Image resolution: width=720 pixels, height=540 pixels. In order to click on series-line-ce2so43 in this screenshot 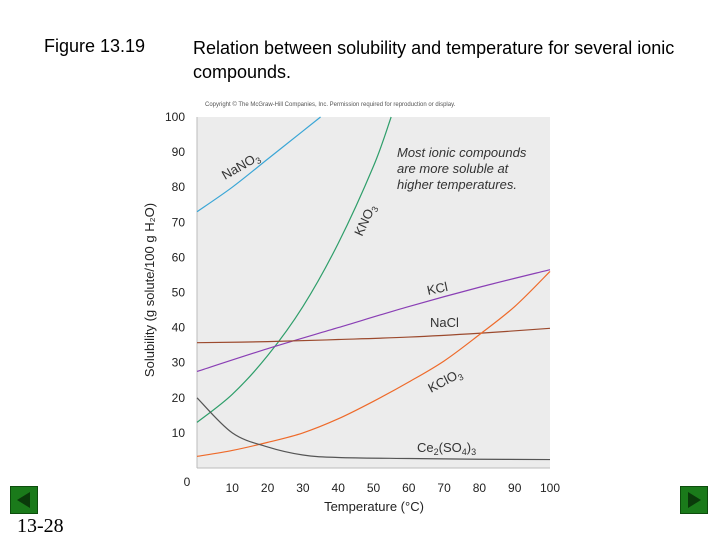, I will do `click(373, 429)`.